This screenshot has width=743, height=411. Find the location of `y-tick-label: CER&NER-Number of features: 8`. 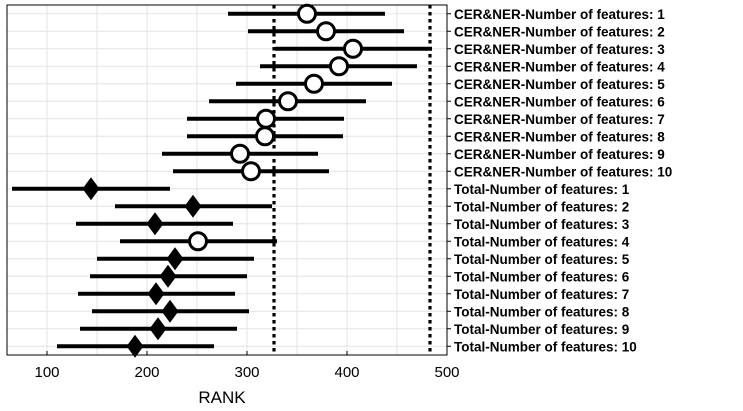

y-tick-label: CER&NER-Number of features: 8 is located at coordinates (559, 136).